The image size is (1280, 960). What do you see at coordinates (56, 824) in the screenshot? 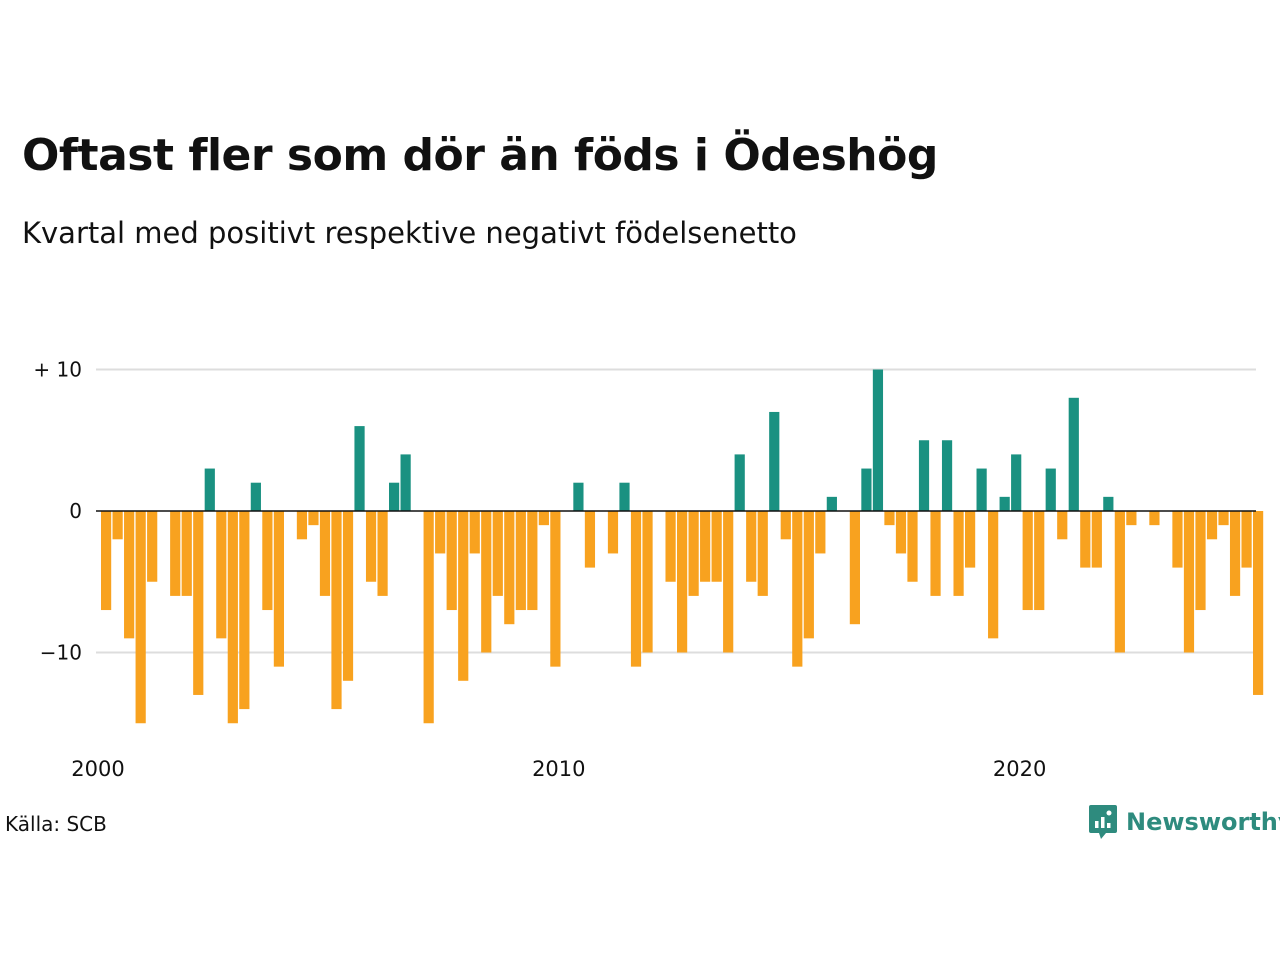
I see `source-note: Källa: SCB` at bounding box center [56, 824].